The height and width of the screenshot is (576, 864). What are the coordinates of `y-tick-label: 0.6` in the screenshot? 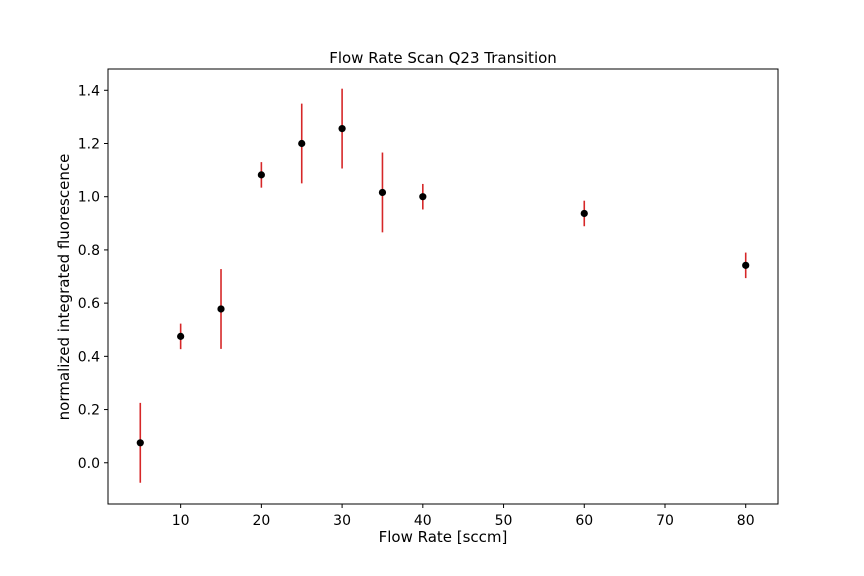 It's located at (89, 304).